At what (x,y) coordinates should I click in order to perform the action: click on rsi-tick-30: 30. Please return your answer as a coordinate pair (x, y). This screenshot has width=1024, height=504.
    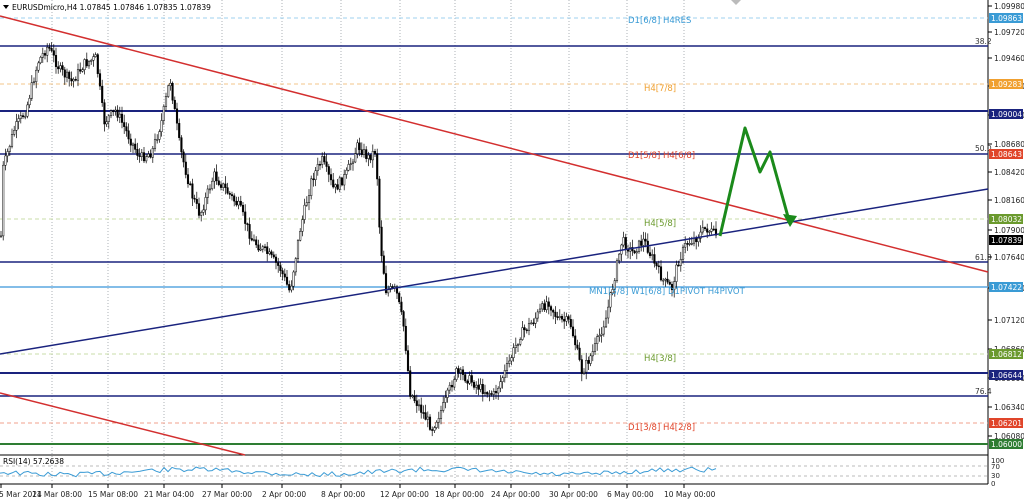
    Looking at the image, I should click on (995, 476).